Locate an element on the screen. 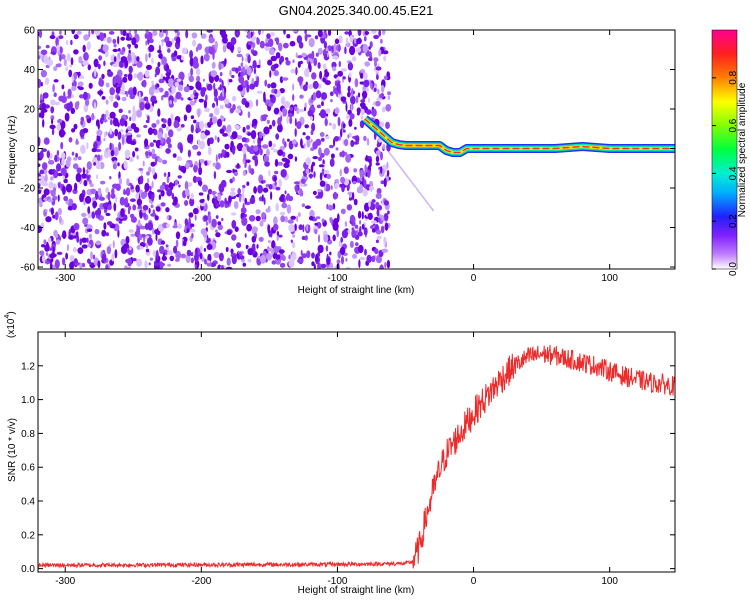 The height and width of the screenshot is (600, 750). x-tick-label: -200 is located at coordinates (201, 278).